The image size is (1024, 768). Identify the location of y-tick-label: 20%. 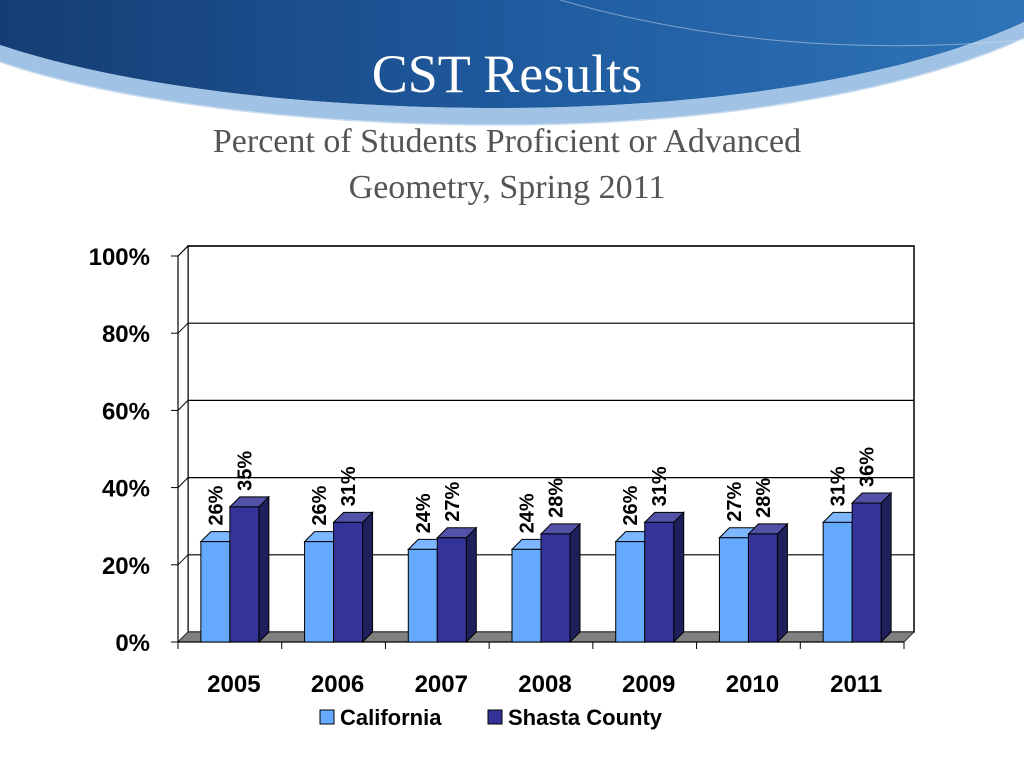
(126, 566).